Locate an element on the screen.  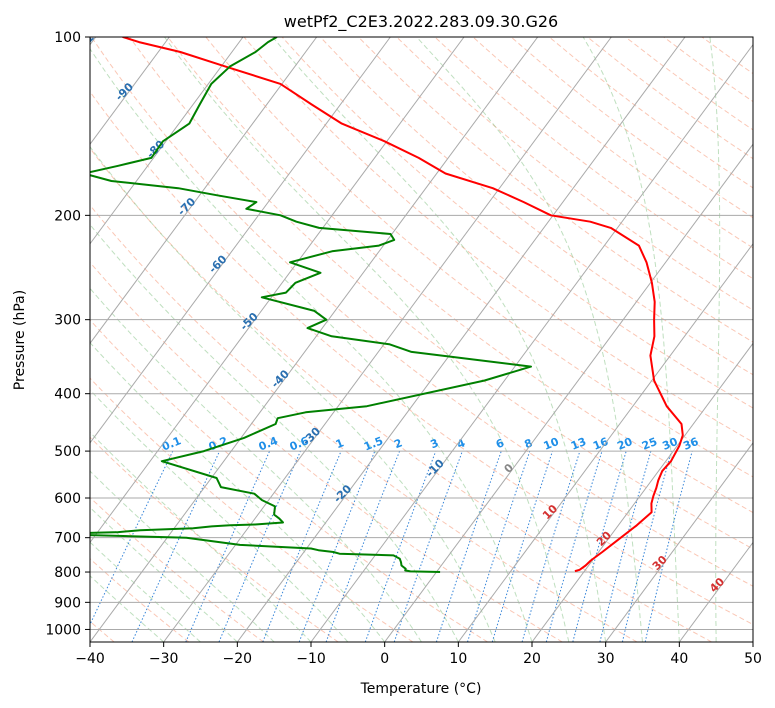
mixing-ratio-label: 1 is located at coordinates (340, 443).